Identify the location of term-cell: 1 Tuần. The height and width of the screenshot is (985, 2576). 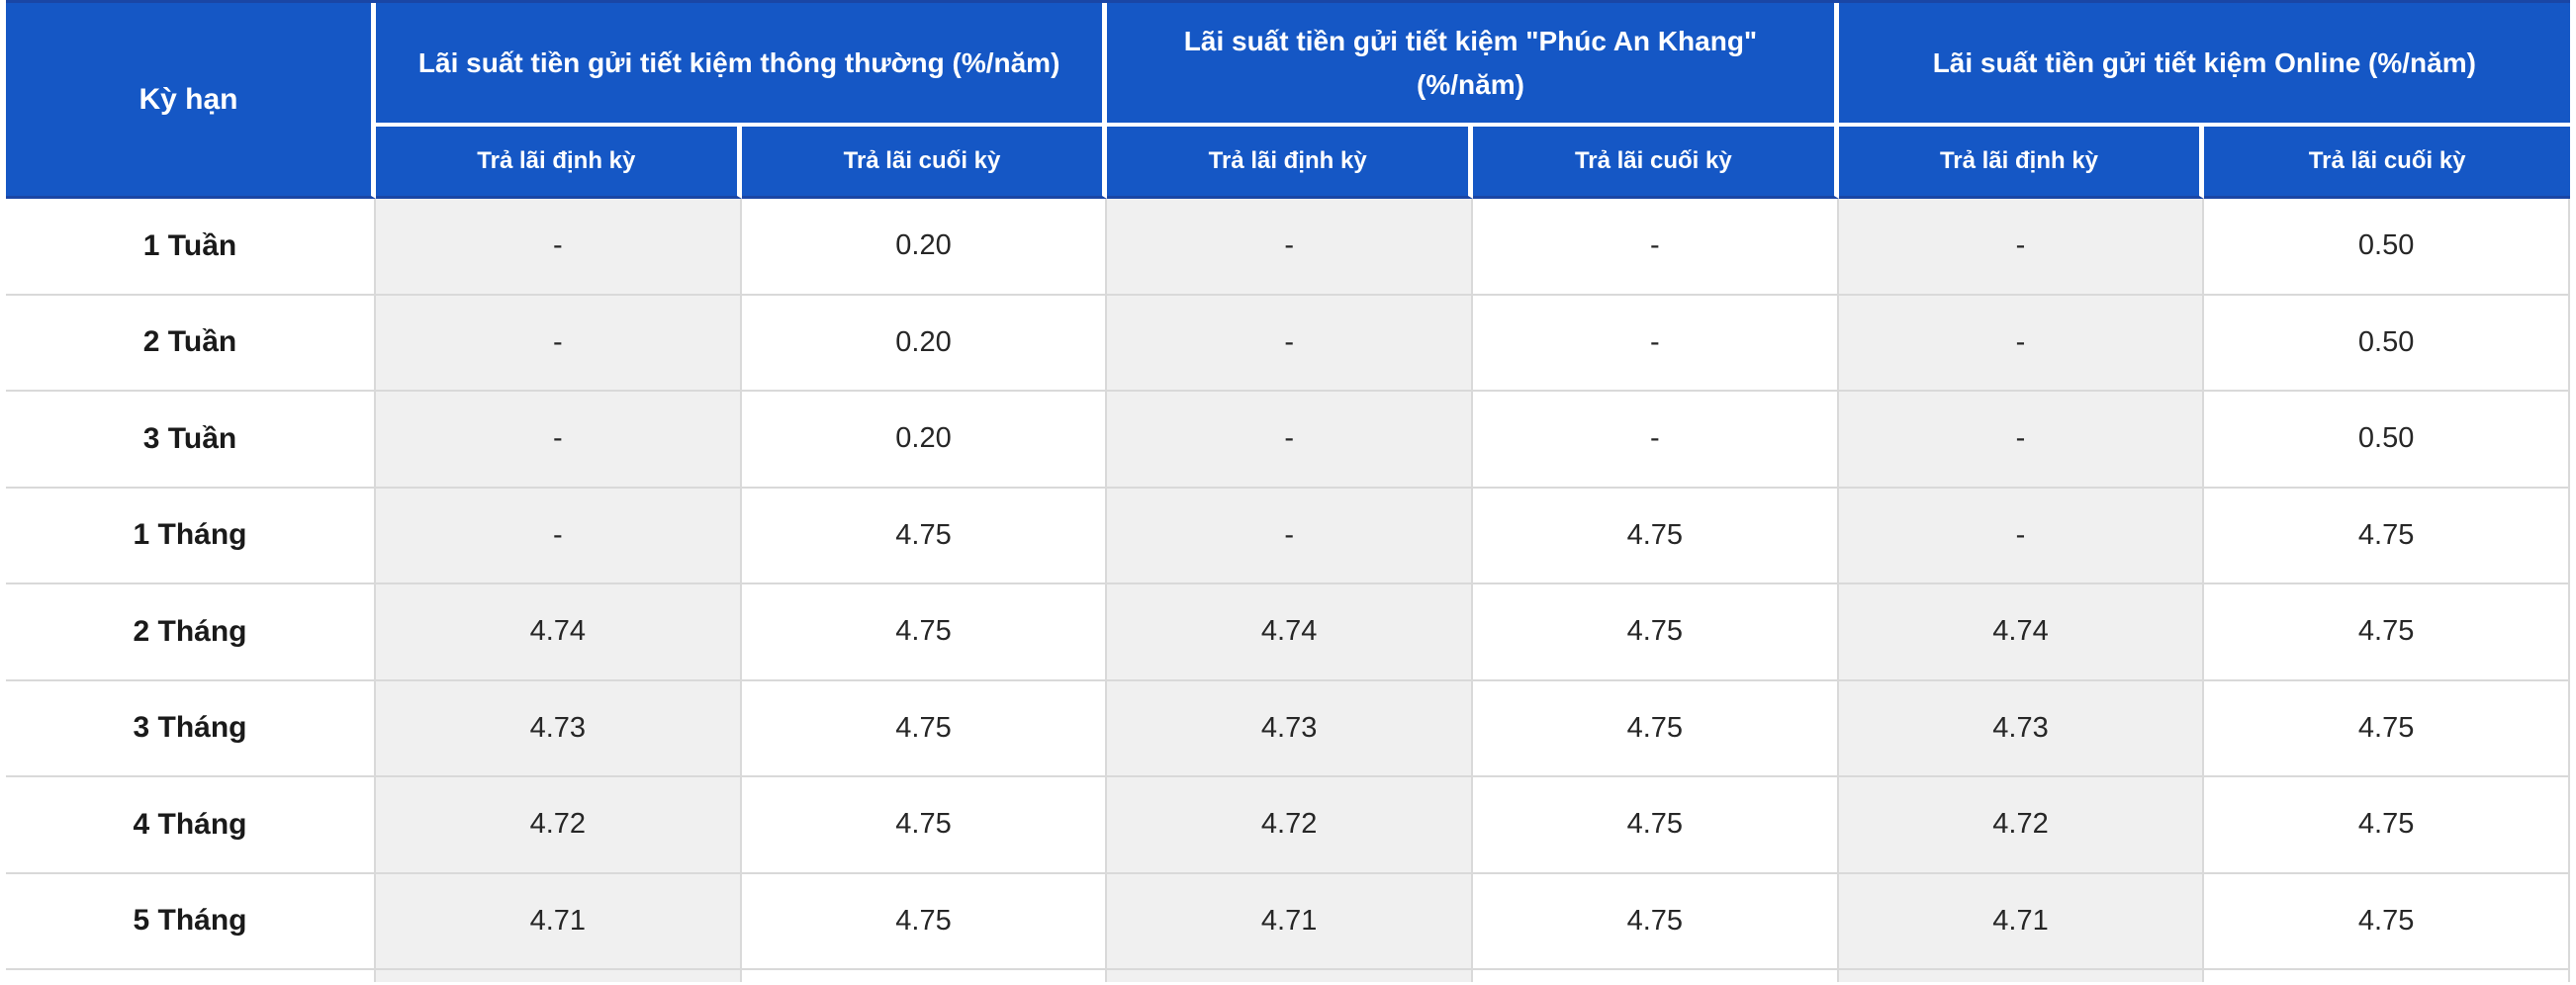
(191, 247).